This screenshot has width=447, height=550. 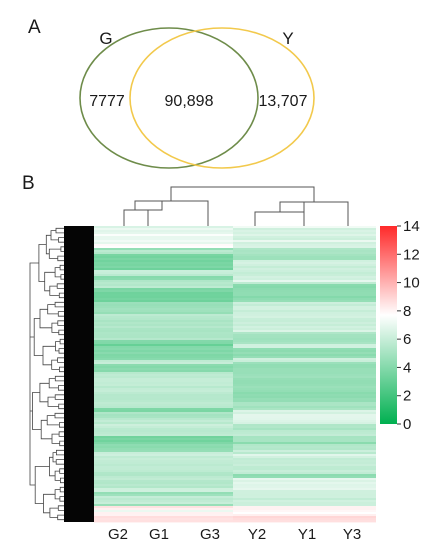 I want to click on column-labels: G2 G1 G3 Y2 Y1 Y3, so click(x=234, y=534).